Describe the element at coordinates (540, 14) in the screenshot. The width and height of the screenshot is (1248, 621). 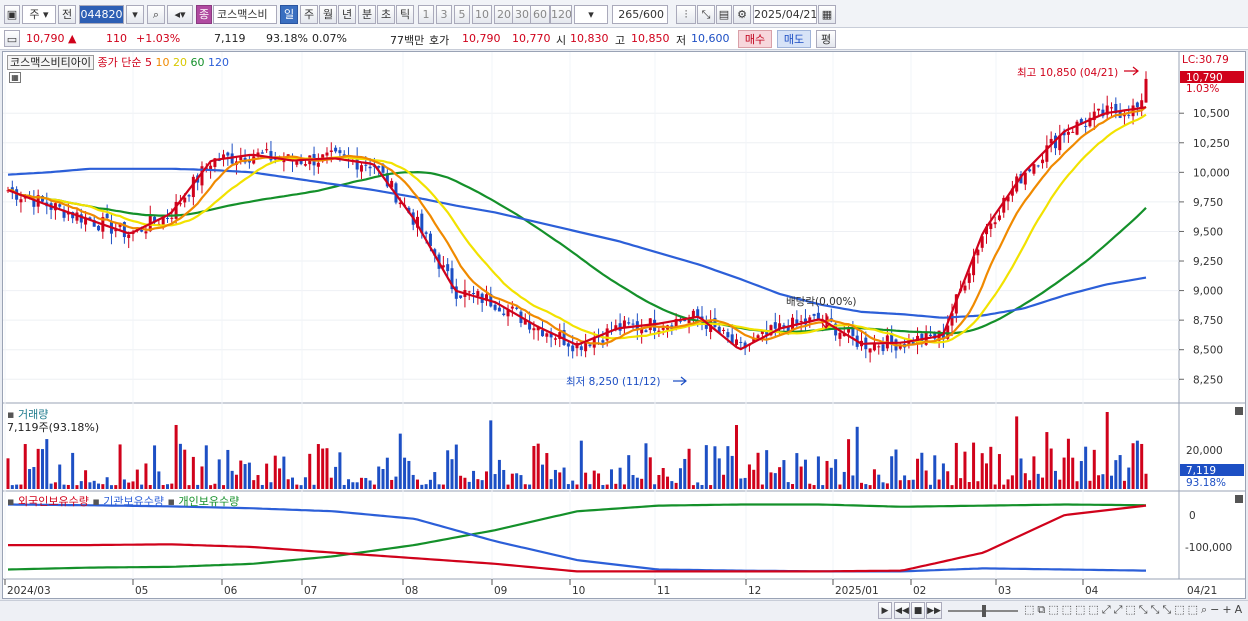
I see `interval-60: 60` at that location.